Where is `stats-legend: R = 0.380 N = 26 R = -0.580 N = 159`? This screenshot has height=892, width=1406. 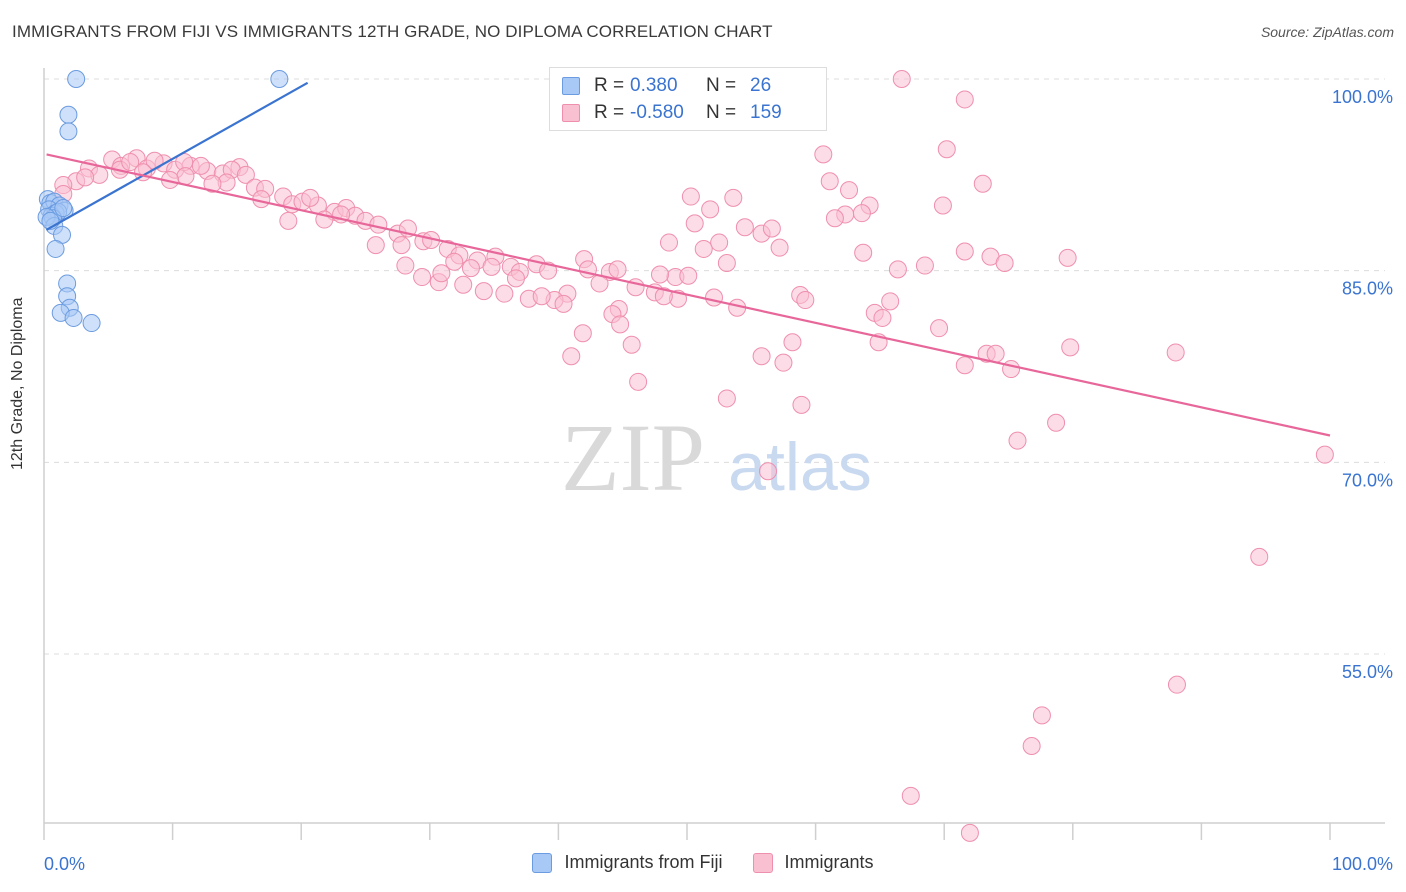 stats-legend: R = 0.380 N = 26 R = -0.580 N = 159 is located at coordinates (688, 99).